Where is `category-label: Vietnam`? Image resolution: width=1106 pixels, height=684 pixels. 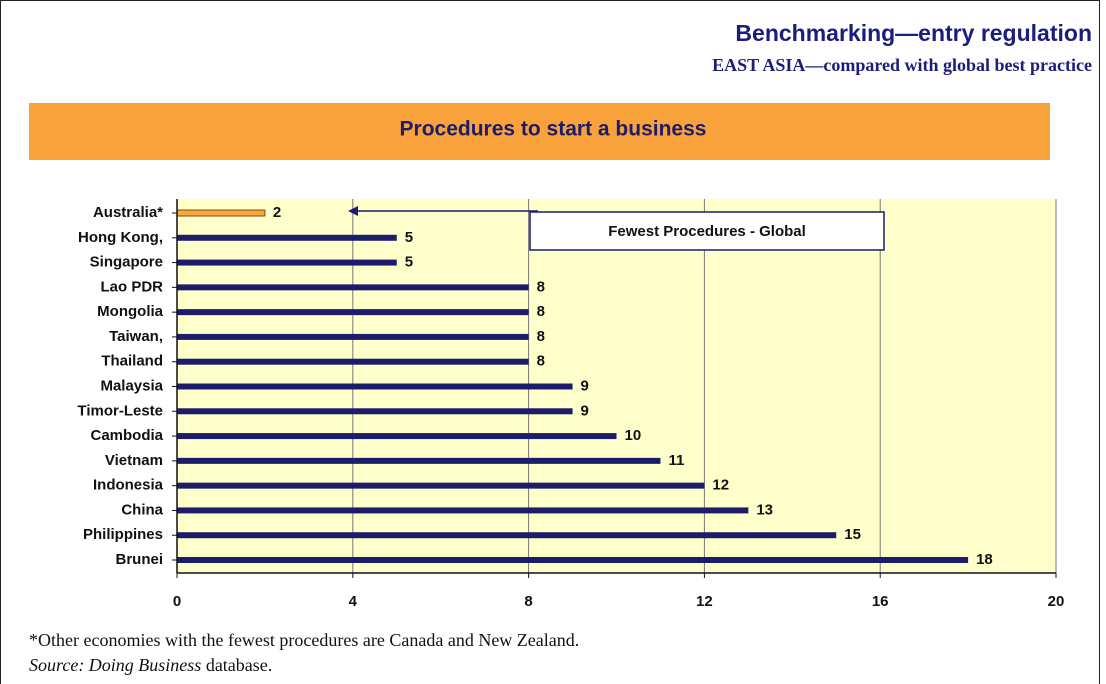 category-label: Vietnam is located at coordinates (134, 460).